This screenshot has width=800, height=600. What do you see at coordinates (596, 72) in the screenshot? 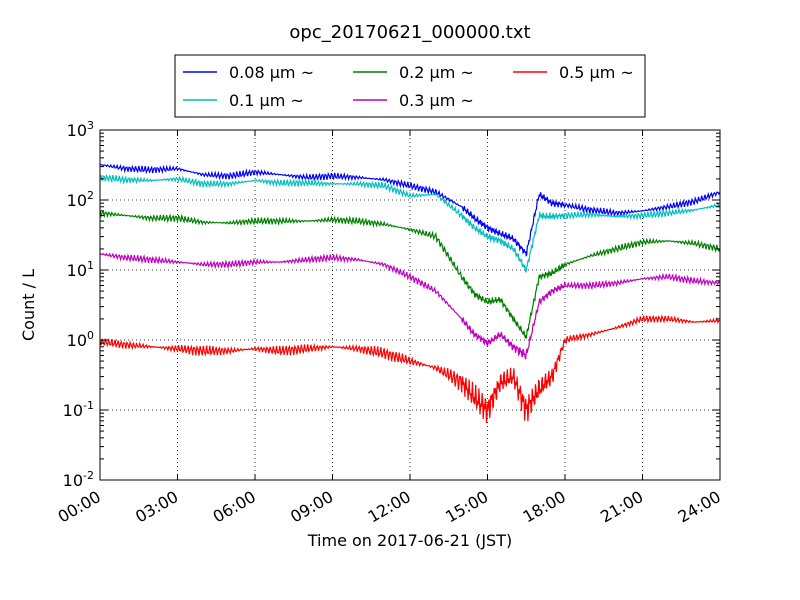
I see `legend-label: 0.5 μm ~` at bounding box center [596, 72].